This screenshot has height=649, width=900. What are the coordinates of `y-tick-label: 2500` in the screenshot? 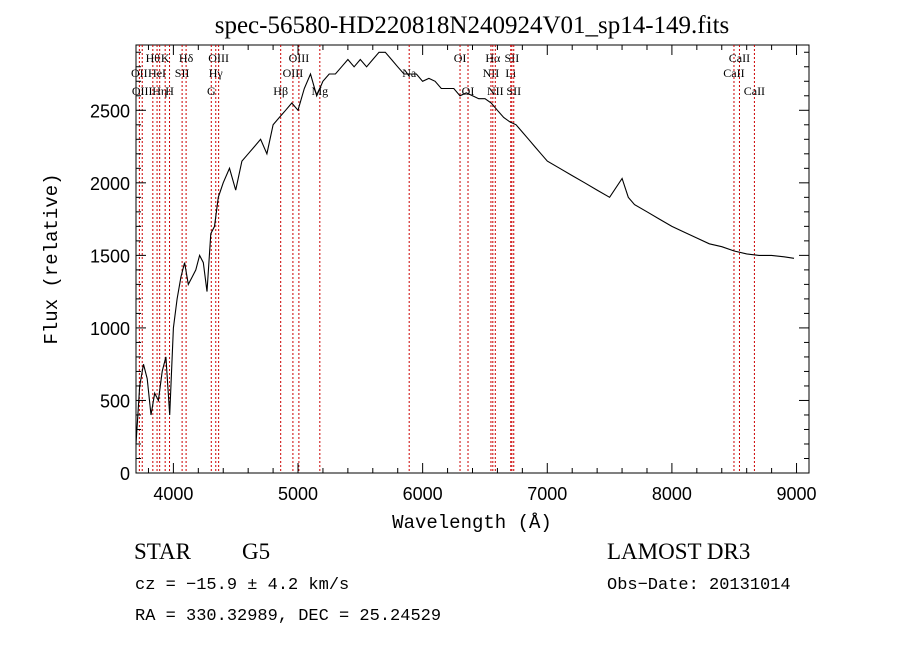 It's located at (110, 111).